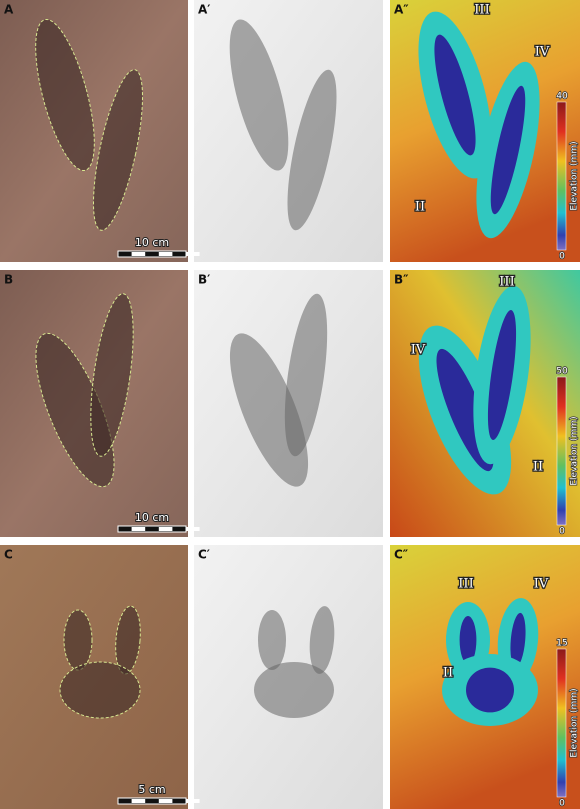 The image size is (580, 809). I want to click on panel-label: A, so click(9, 10).